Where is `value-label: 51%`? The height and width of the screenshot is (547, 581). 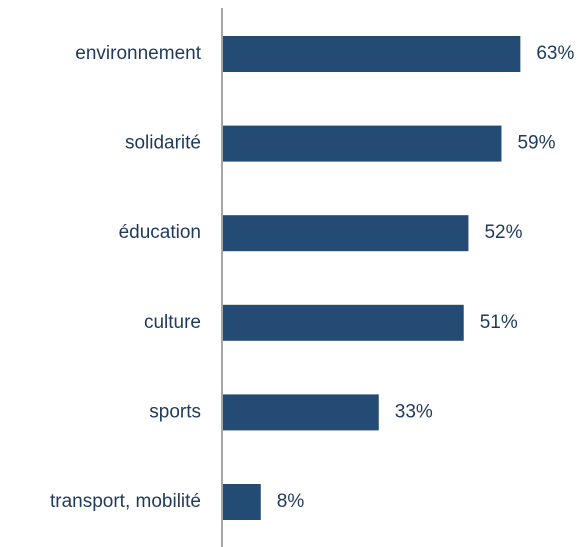 value-label: 51% is located at coordinates (499, 322).